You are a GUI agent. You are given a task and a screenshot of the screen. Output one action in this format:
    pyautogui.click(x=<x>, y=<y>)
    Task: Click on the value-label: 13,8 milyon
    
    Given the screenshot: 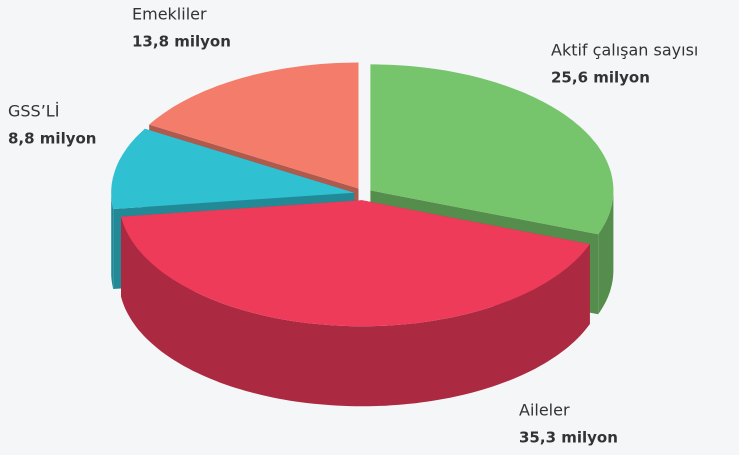 What is the action you would take?
    pyautogui.click(x=181, y=42)
    